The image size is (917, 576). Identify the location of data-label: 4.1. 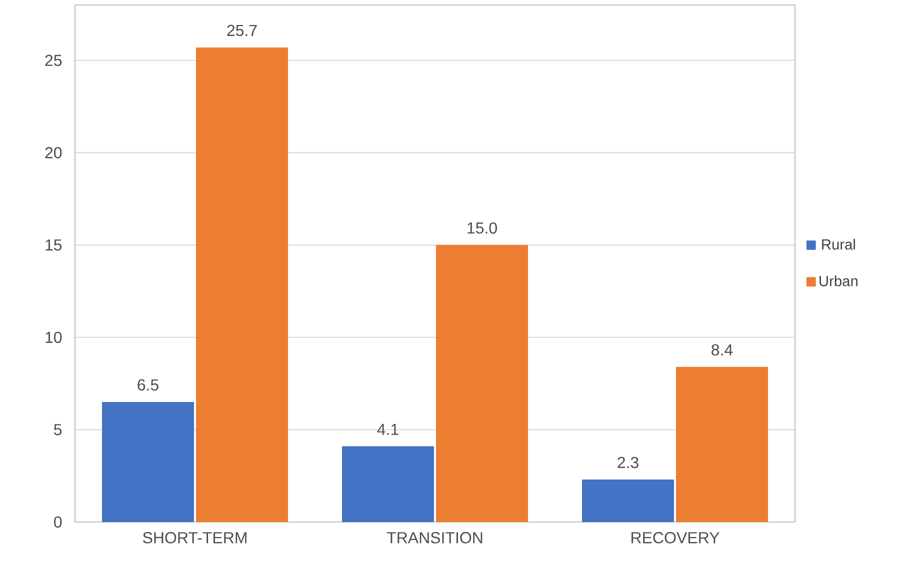
(387, 429).